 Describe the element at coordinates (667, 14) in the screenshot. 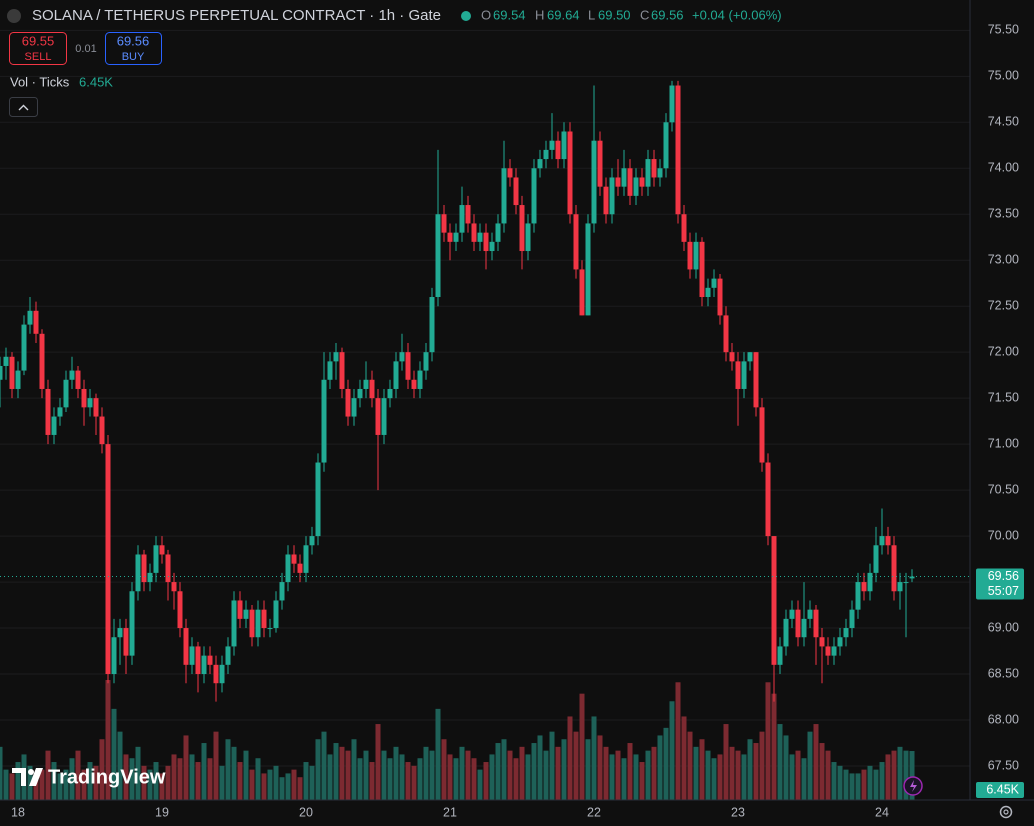

I see `ohlc-value: 69.56` at that location.